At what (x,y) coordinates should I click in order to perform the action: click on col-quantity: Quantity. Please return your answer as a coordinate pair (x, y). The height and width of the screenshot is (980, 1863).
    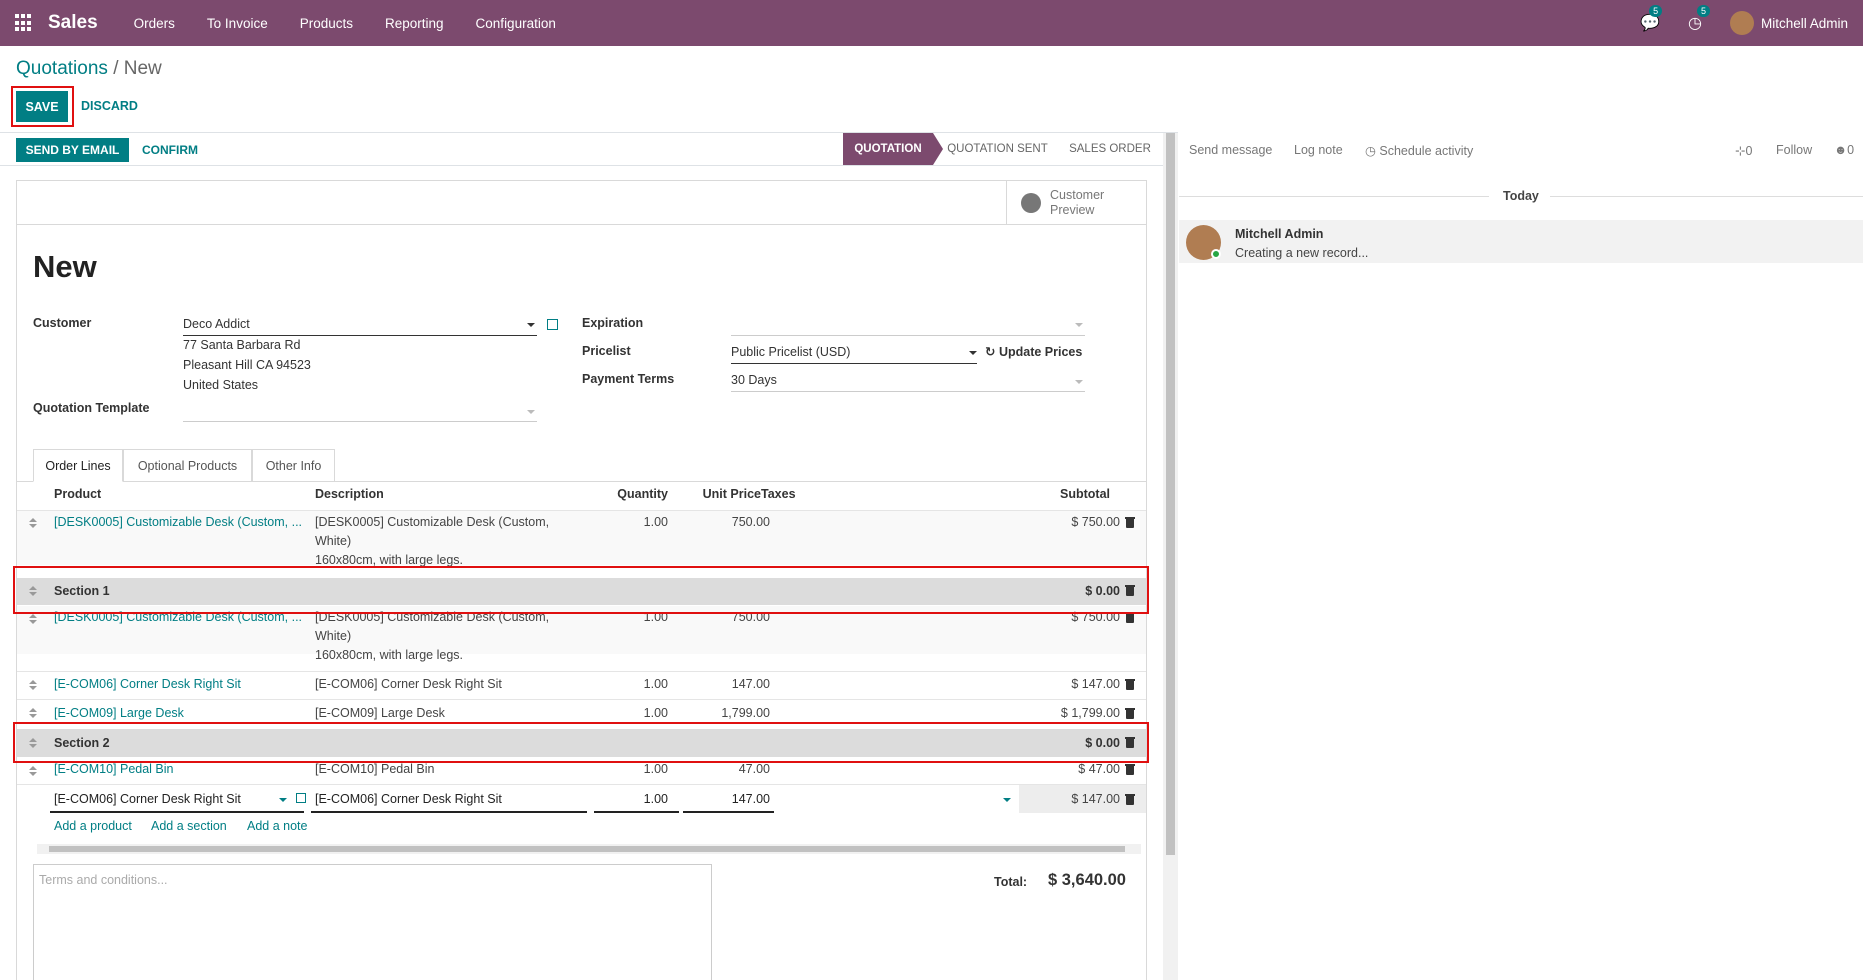
    Looking at the image, I should click on (642, 494).